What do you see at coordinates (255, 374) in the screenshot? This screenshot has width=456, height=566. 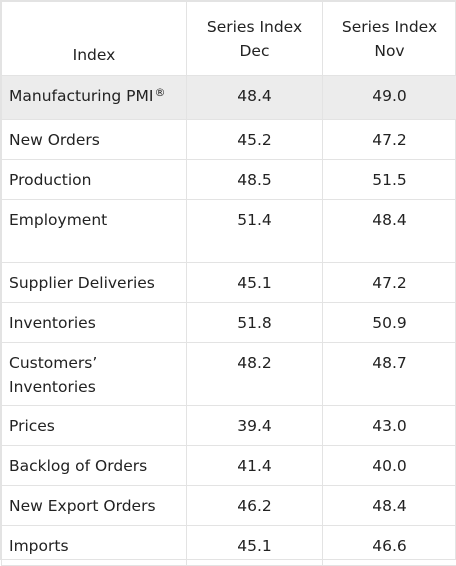 I see `cell-dec: 48.2` at bounding box center [255, 374].